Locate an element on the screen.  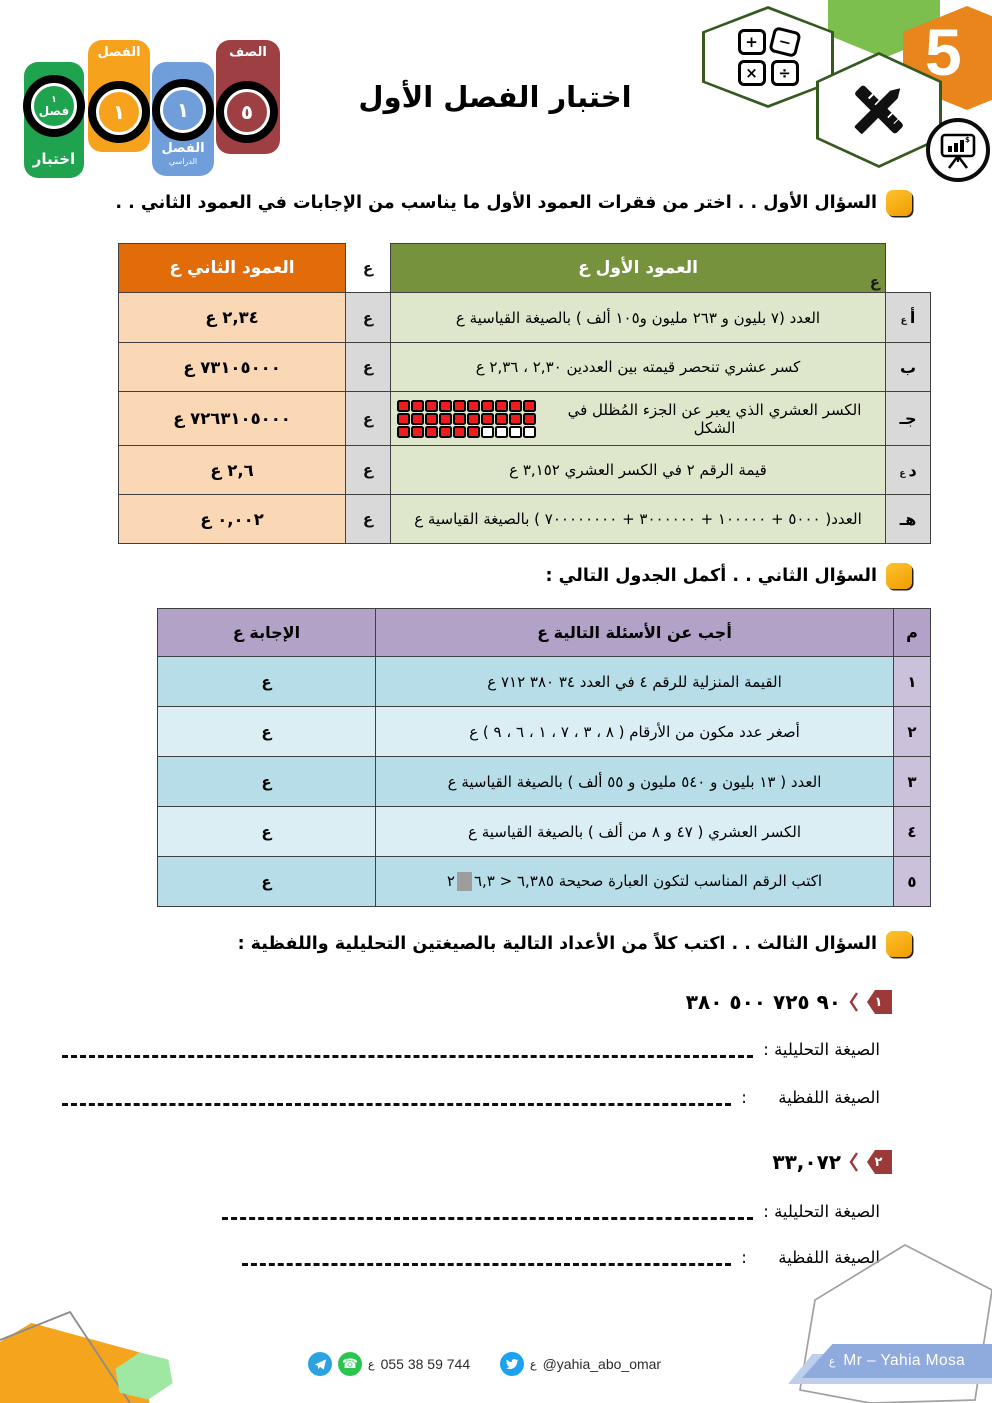
spacer-header-cell: ع is located at coordinates (368, 268).